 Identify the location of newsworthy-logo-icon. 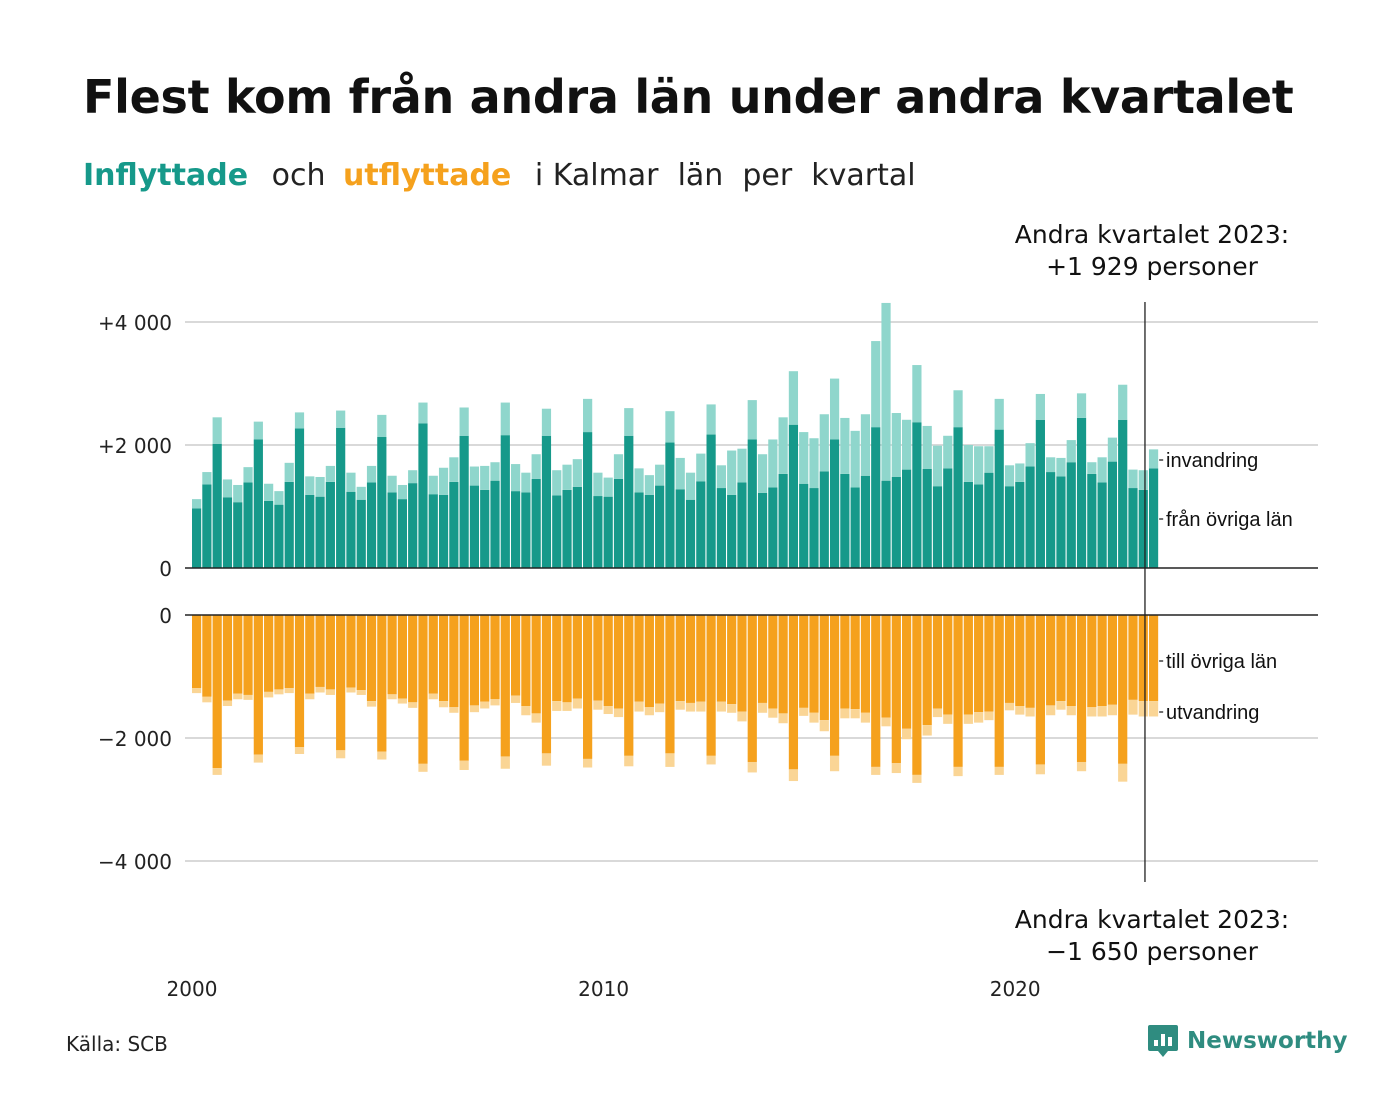
(1163, 1041).